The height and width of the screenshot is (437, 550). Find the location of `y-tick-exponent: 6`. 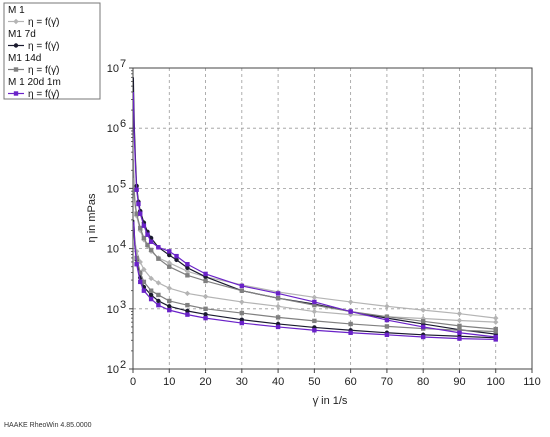

y-tick-exponent: 6 is located at coordinates (123, 124).